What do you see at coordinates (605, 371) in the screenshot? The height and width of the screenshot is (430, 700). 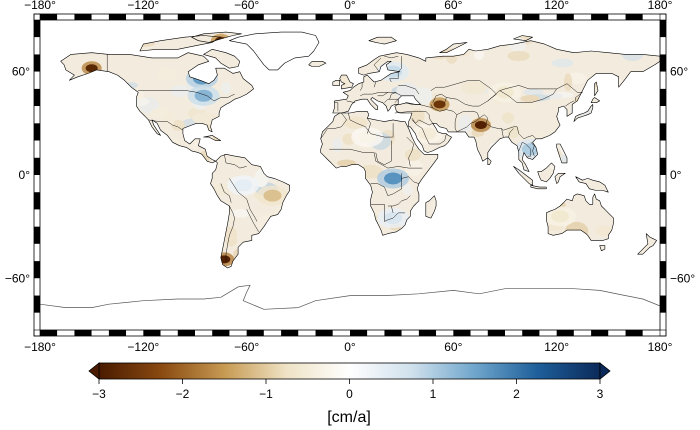 I see `colorbar-extend-high` at bounding box center [605, 371].